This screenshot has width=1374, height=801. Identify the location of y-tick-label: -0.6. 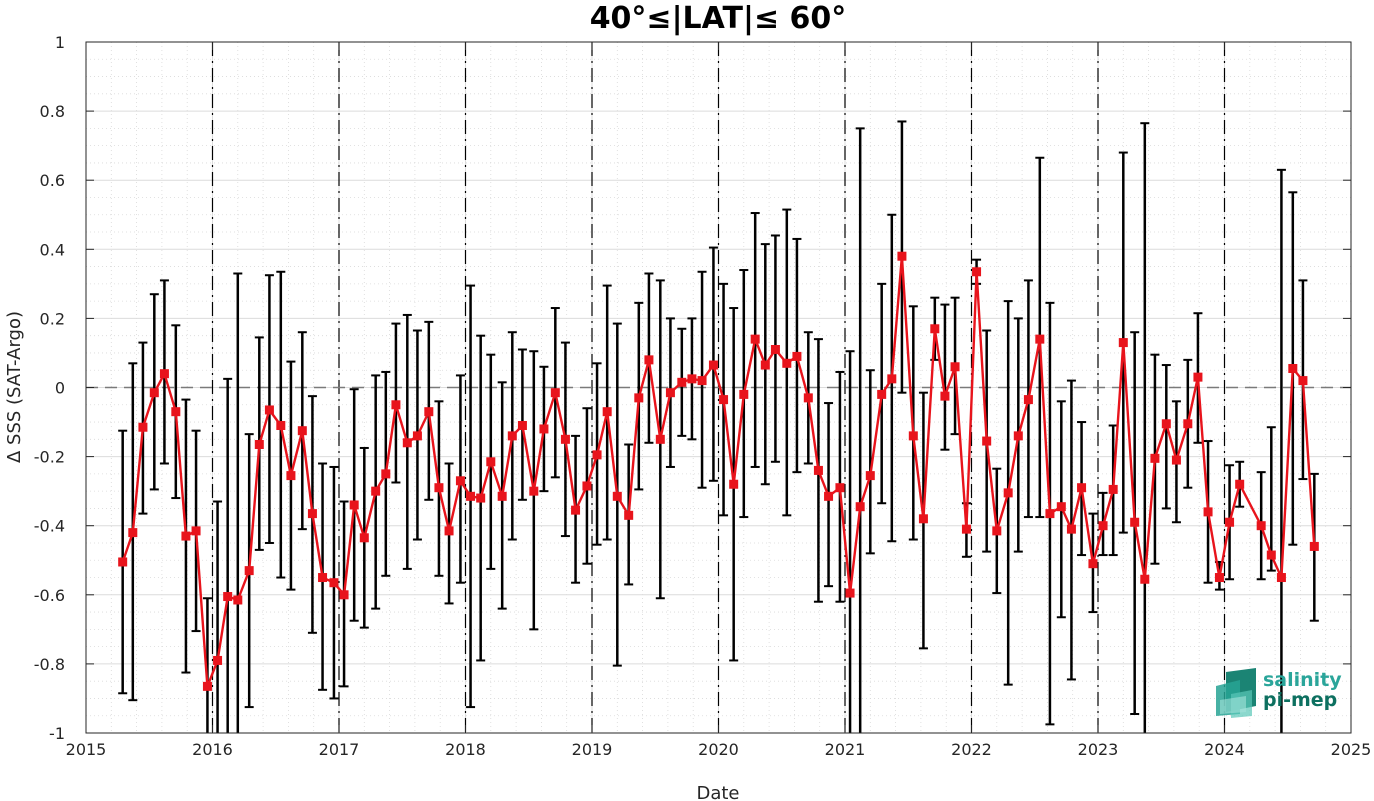
(49, 595).